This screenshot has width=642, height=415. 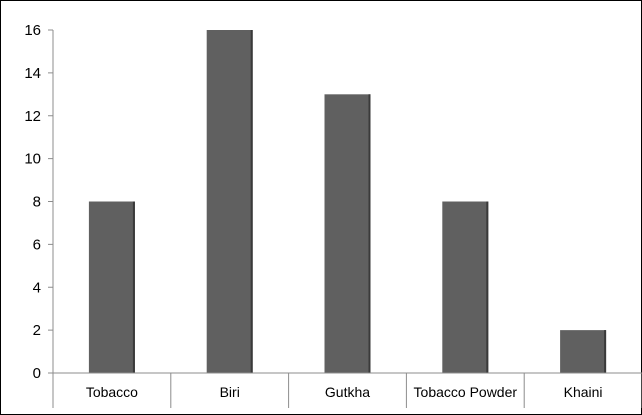 What do you see at coordinates (230, 392) in the screenshot?
I see `x-tick-label: Biri` at bounding box center [230, 392].